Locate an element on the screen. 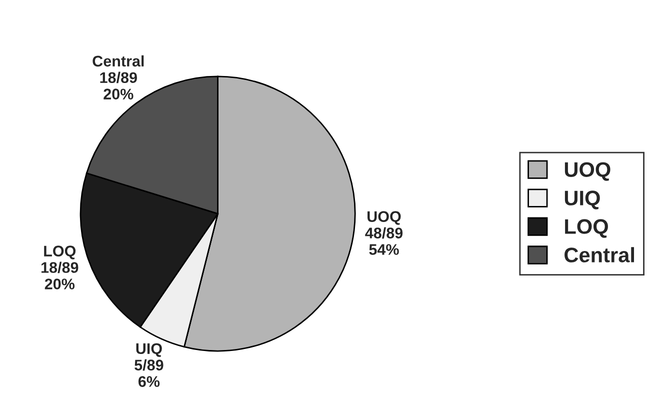 The width and height of the screenshot is (660, 411). slice-label: LOQ is located at coordinates (60, 253).